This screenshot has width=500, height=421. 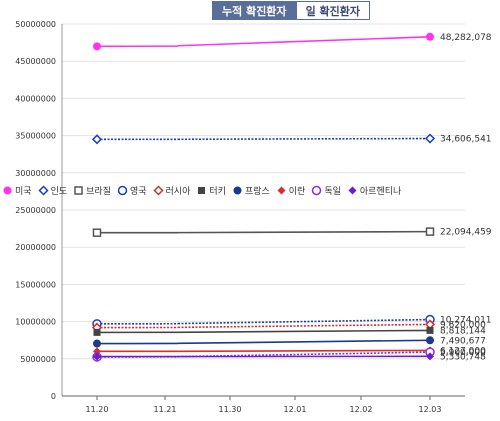 What do you see at coordinates (35, 173) in the screenshot?
I see `y-tick-label: 30000000` at bounding box center [35, 173].